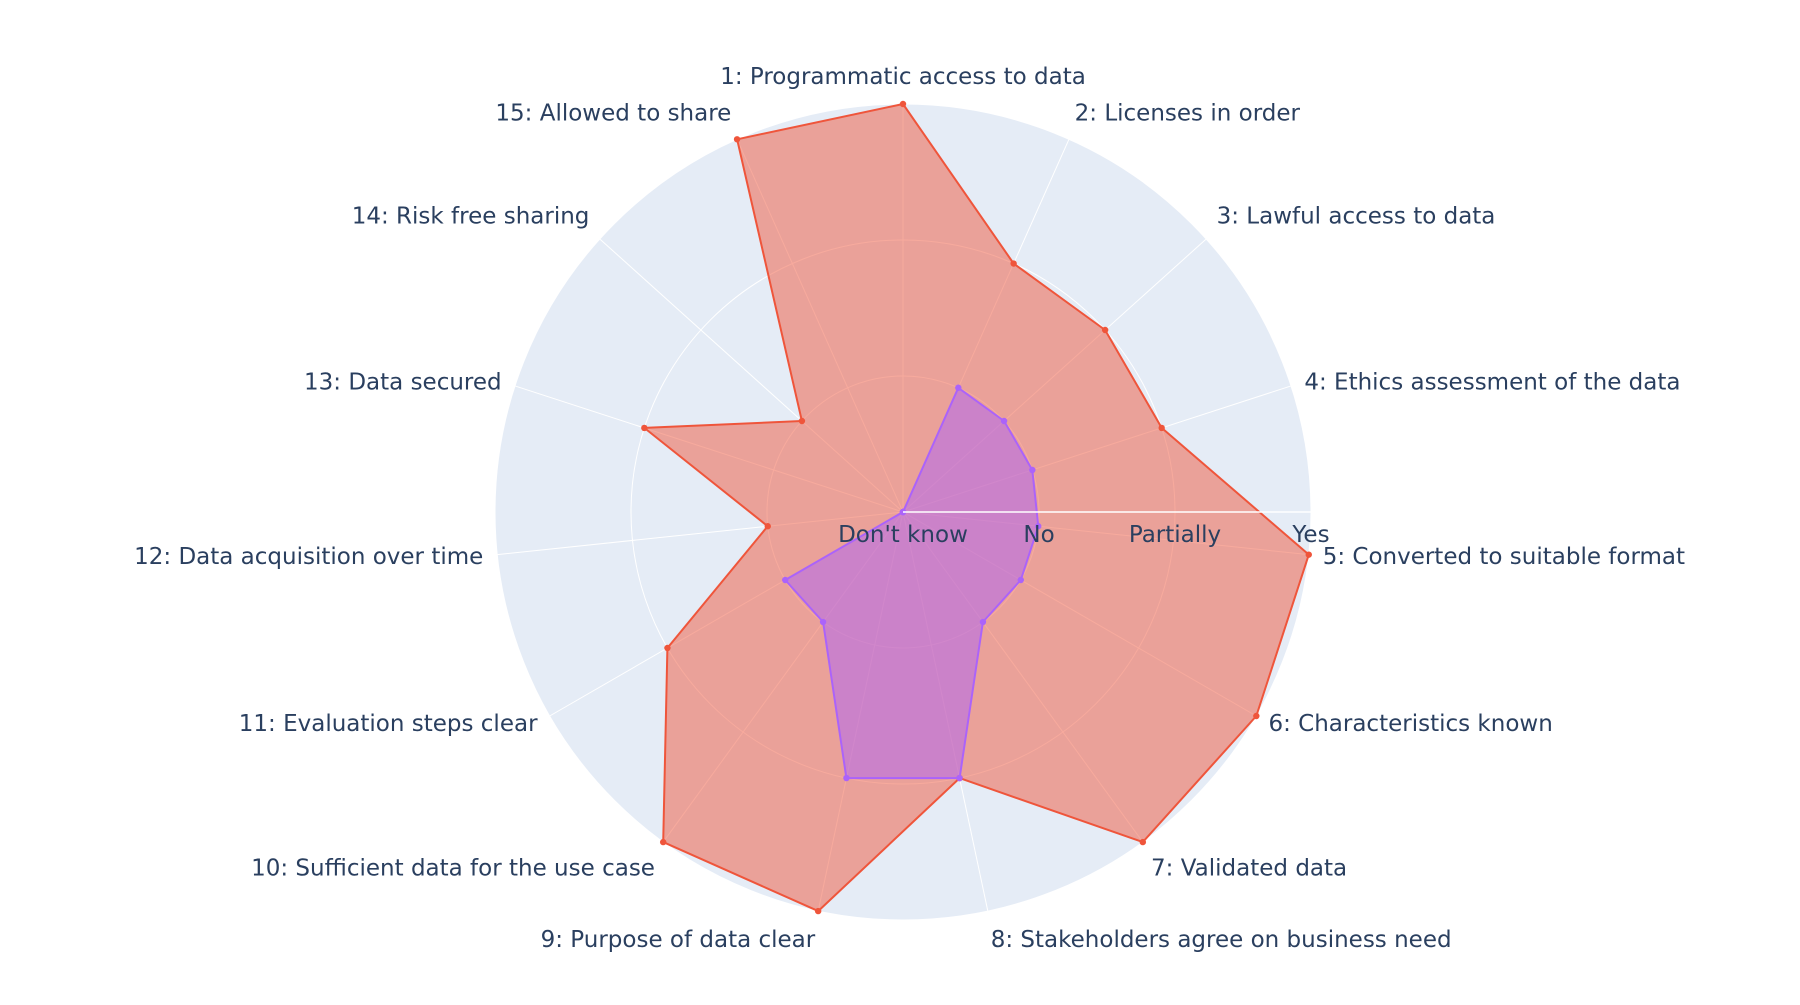 This screenshot has width=1800, height=1005. Describe the element at coordinates (1492, 383) in the screenshot. I see `category-label: 4: Ethics assessment of the data` at that location.